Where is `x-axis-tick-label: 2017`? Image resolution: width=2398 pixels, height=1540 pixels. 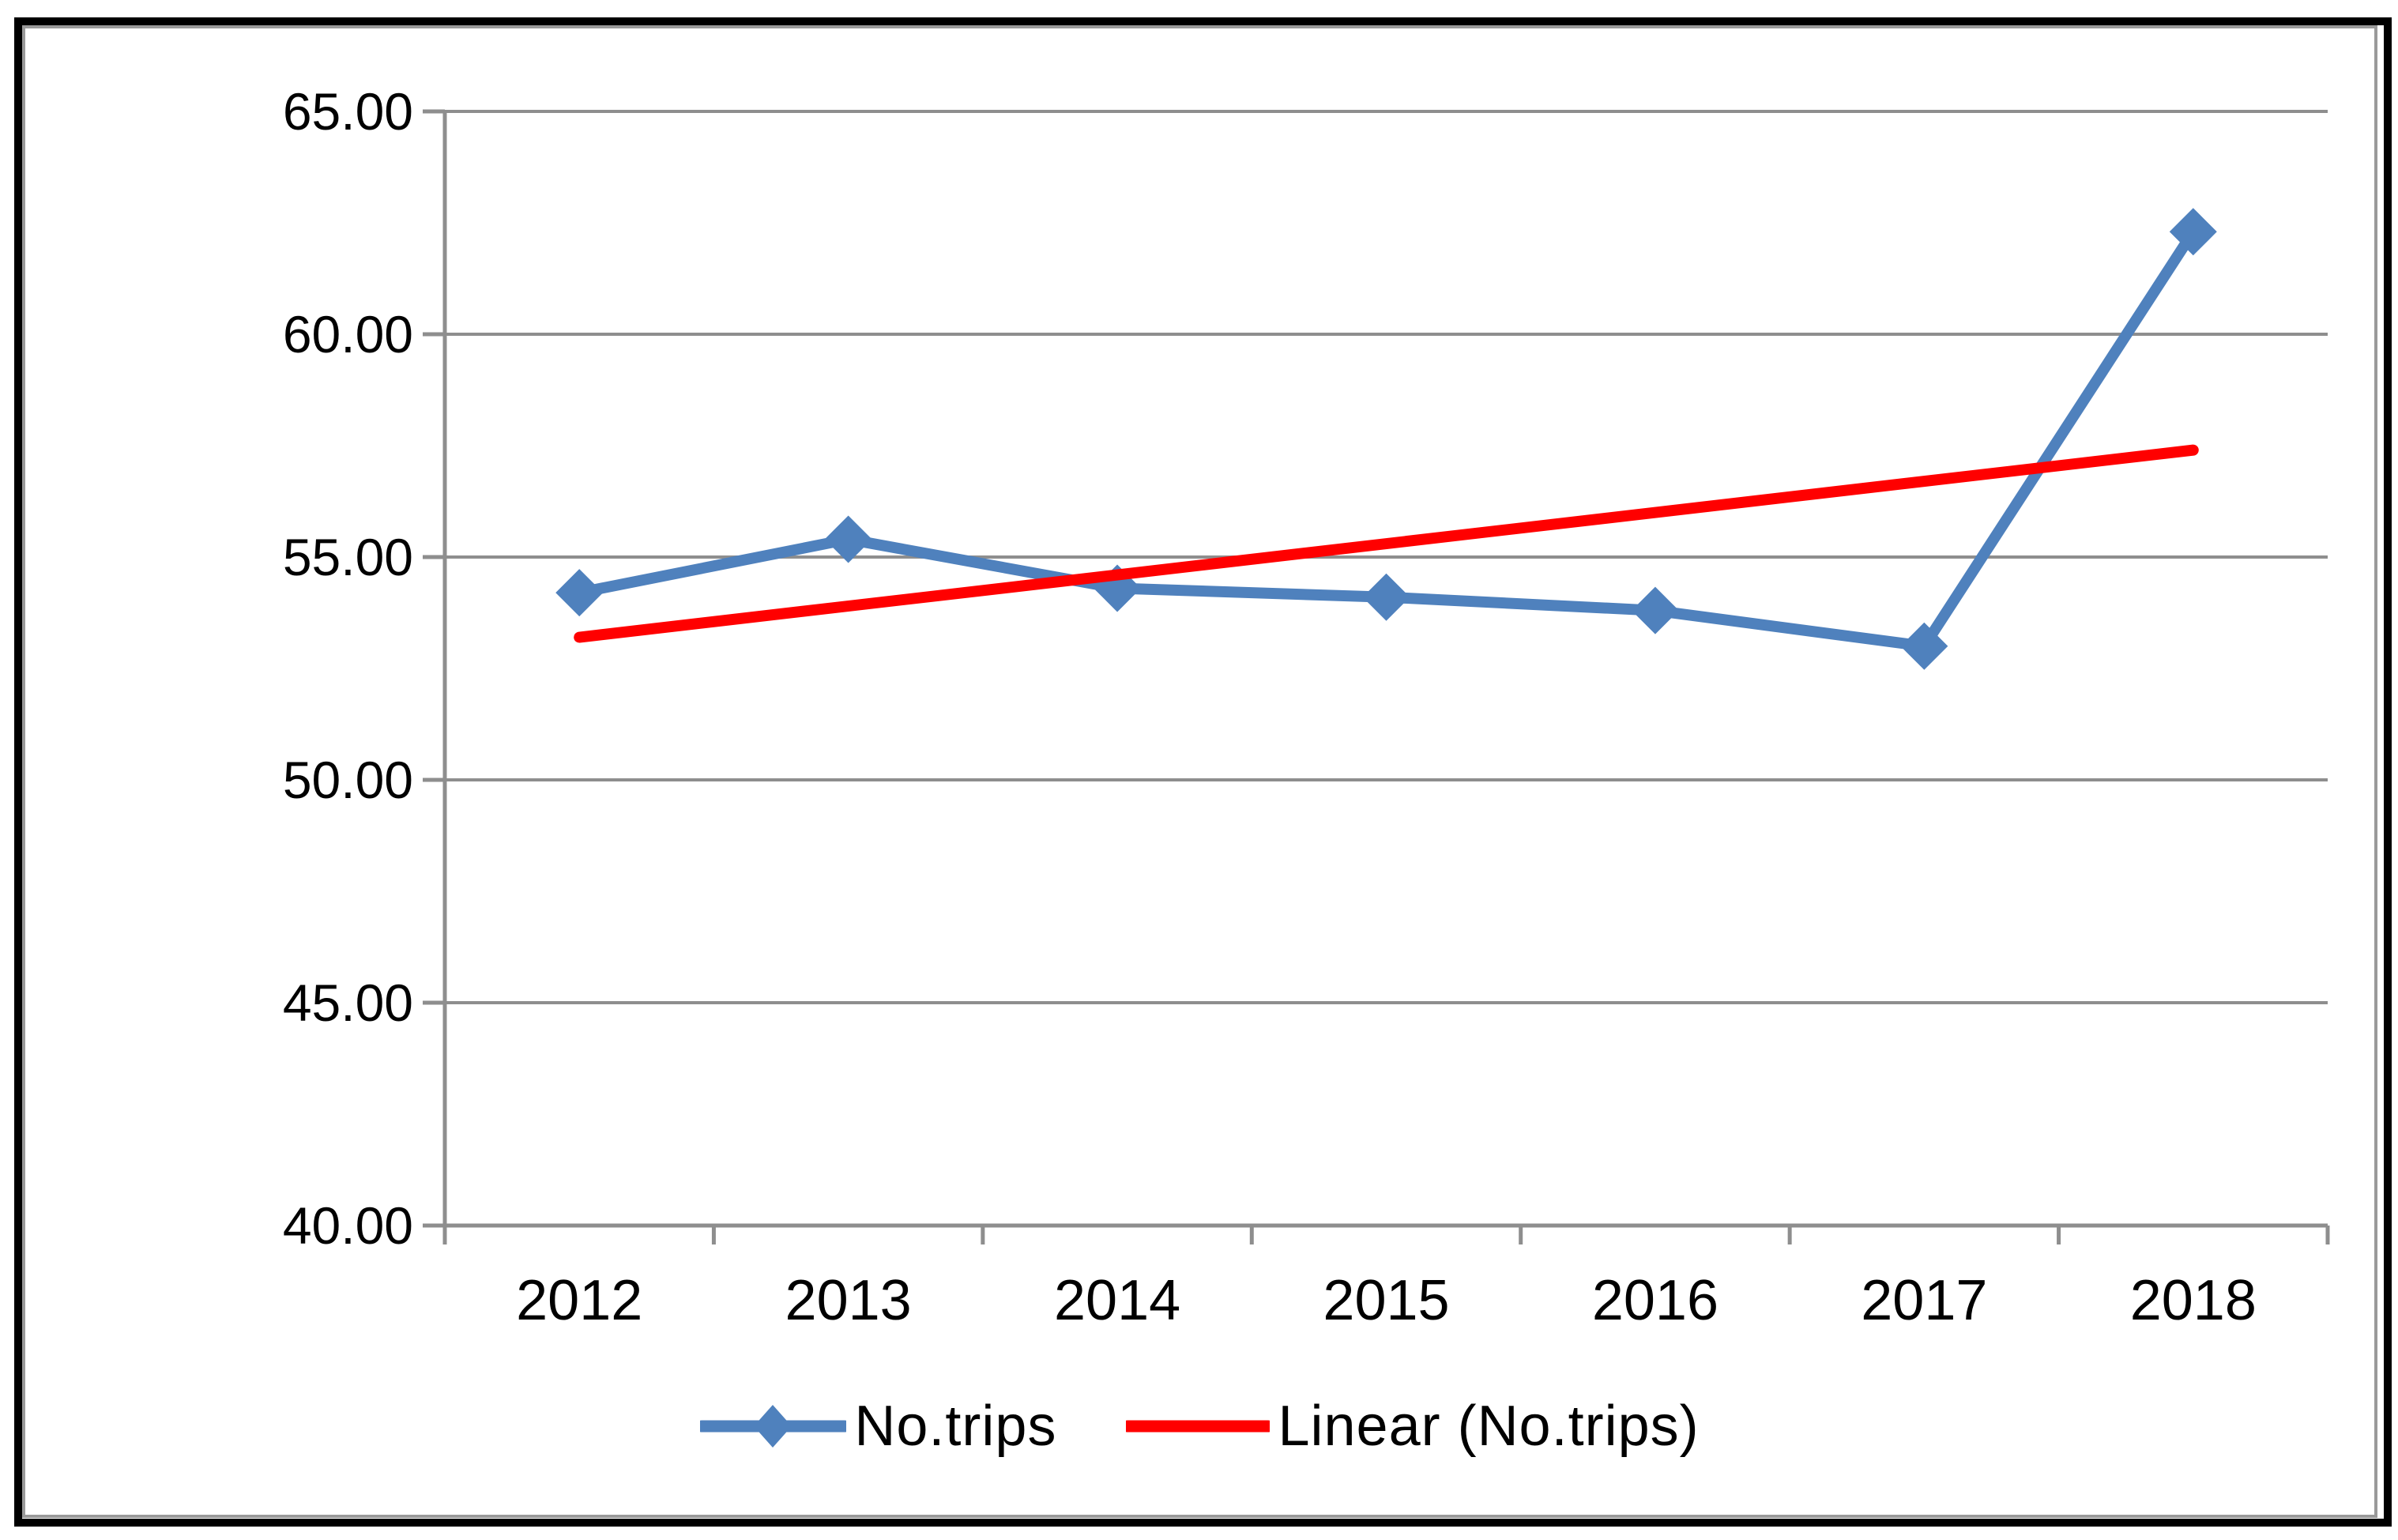 x-axis-tick-label: 2017 is located at coordinates (1924, 1300).